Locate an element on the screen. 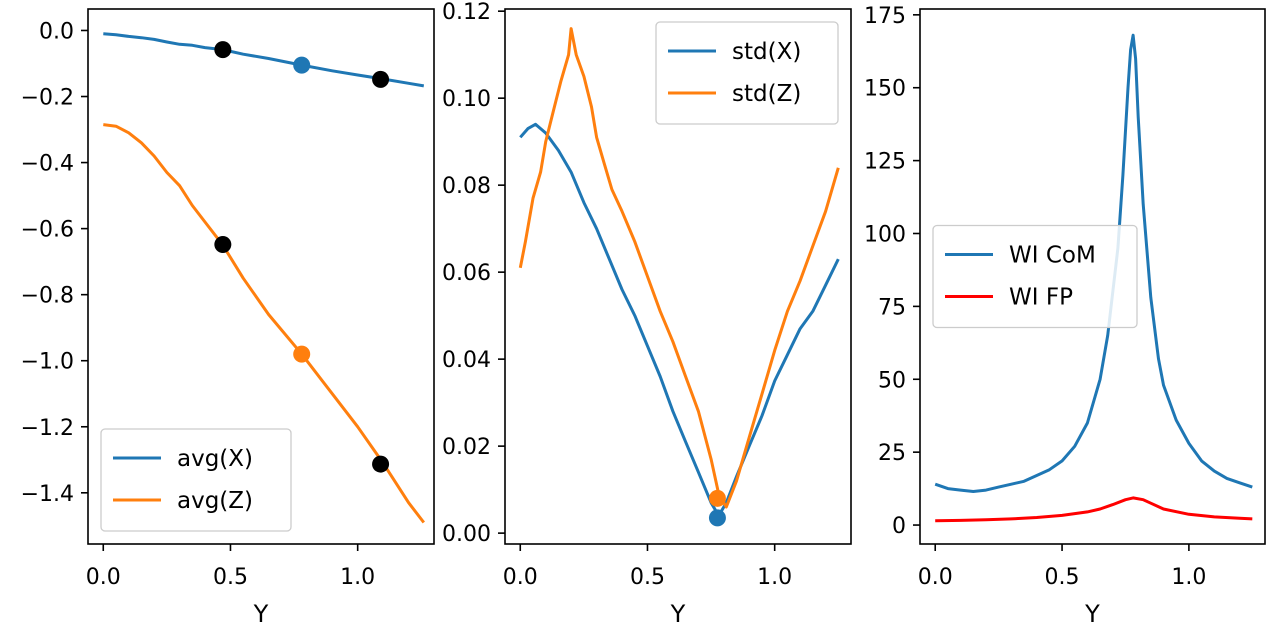 This screenshot has width=1280, height=626. y-tick-label: 125 is located at coordinates (885, 162).